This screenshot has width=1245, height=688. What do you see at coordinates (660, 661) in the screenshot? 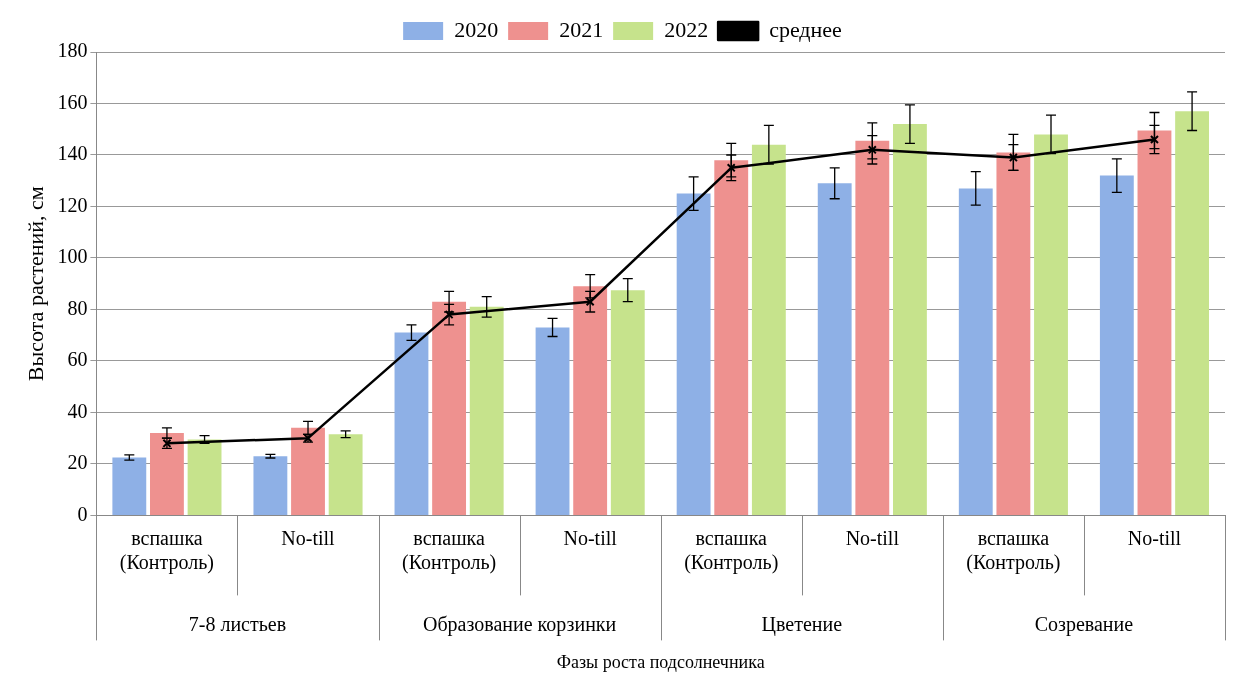
I see `x-axis-title: Фазы роста подсолнечника` at bounding box center [660, 661].